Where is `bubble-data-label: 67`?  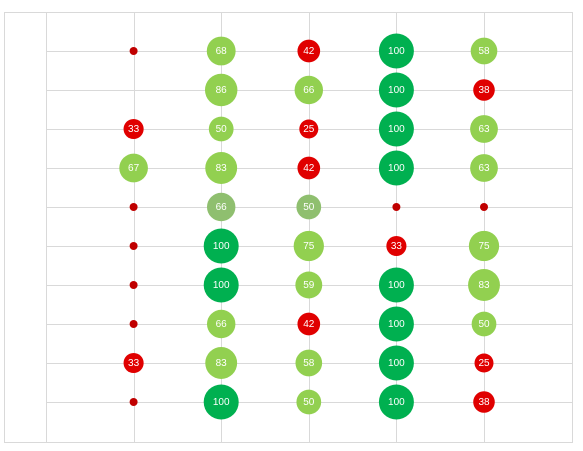 bubble-data-label: 67 is located at coordinates (134, 168).